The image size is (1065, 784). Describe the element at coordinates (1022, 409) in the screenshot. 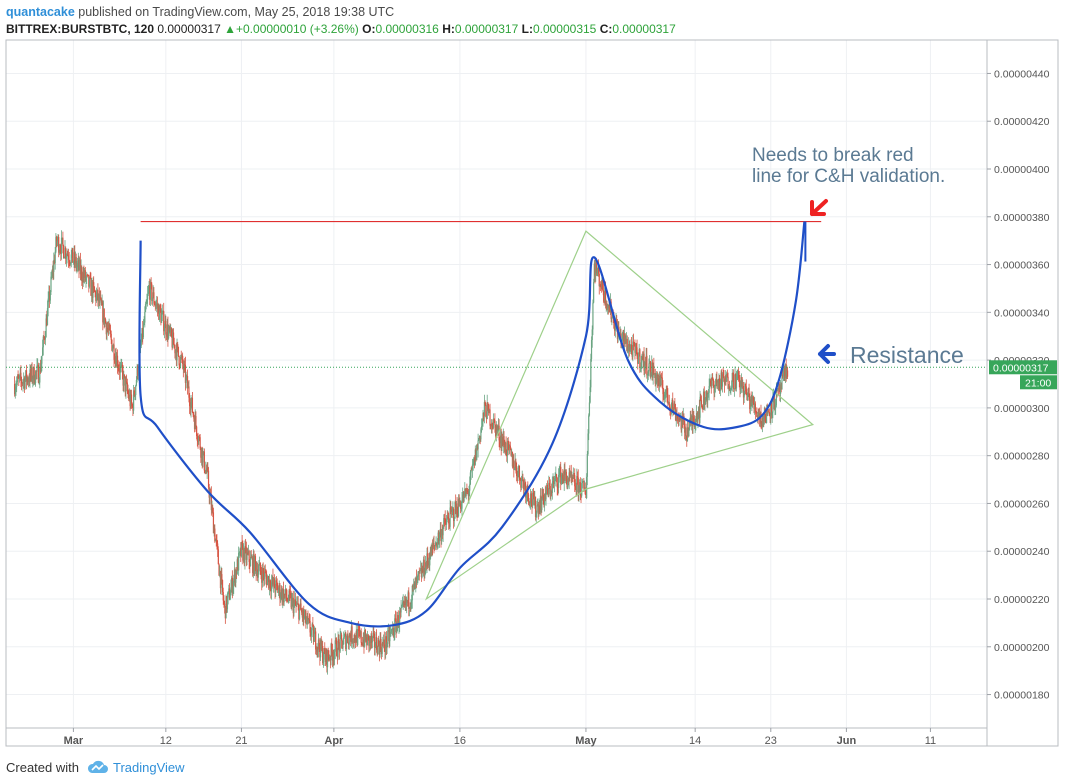

I see `price-tick-label: 0.00000300` at that location.